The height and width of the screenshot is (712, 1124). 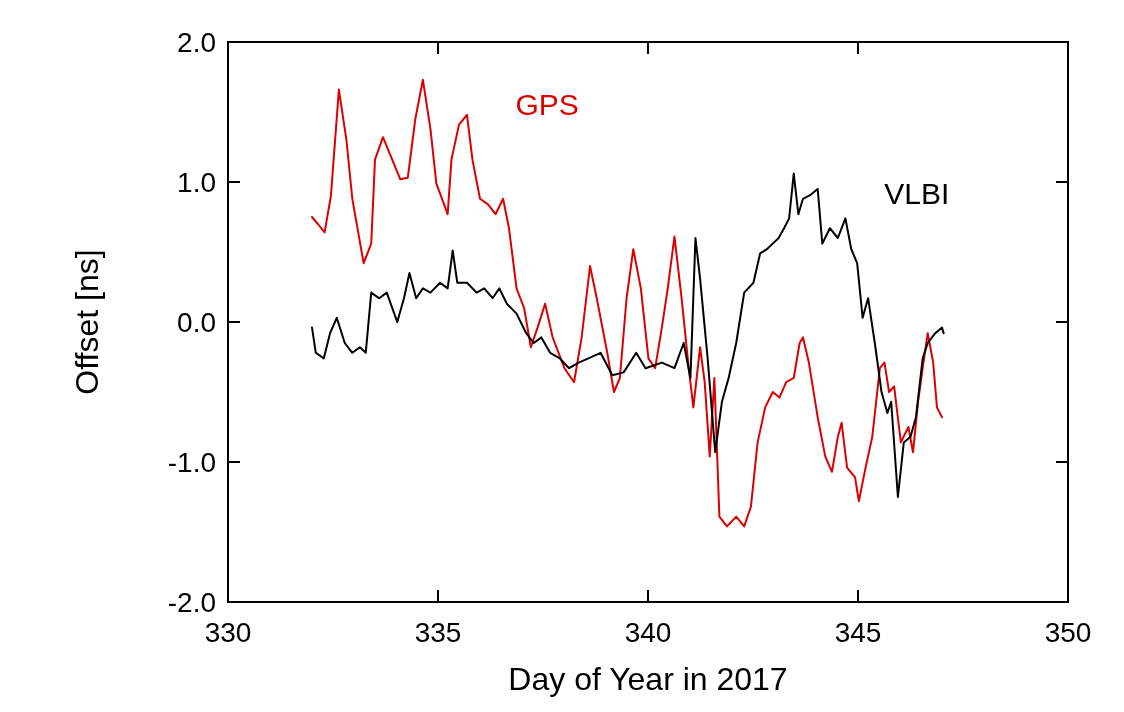 I want to click on x-tick-label: 330, so click(x=228, y=632).